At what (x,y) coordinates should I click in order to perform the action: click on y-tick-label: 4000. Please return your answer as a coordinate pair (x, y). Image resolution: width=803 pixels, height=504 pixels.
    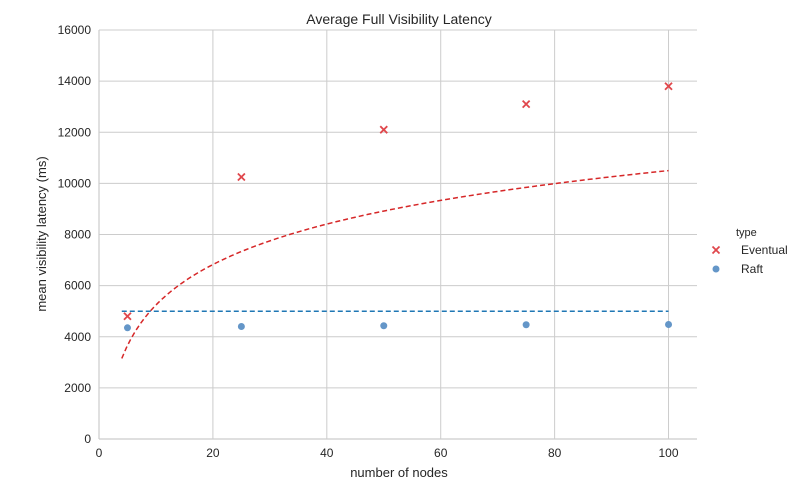
    Looking at the image, I should click on (77, 337).